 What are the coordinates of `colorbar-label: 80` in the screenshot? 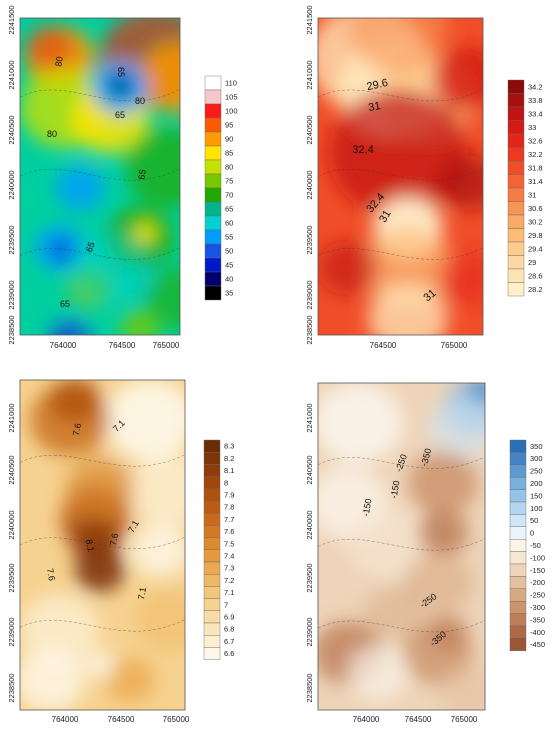 It's located at (229, 167).